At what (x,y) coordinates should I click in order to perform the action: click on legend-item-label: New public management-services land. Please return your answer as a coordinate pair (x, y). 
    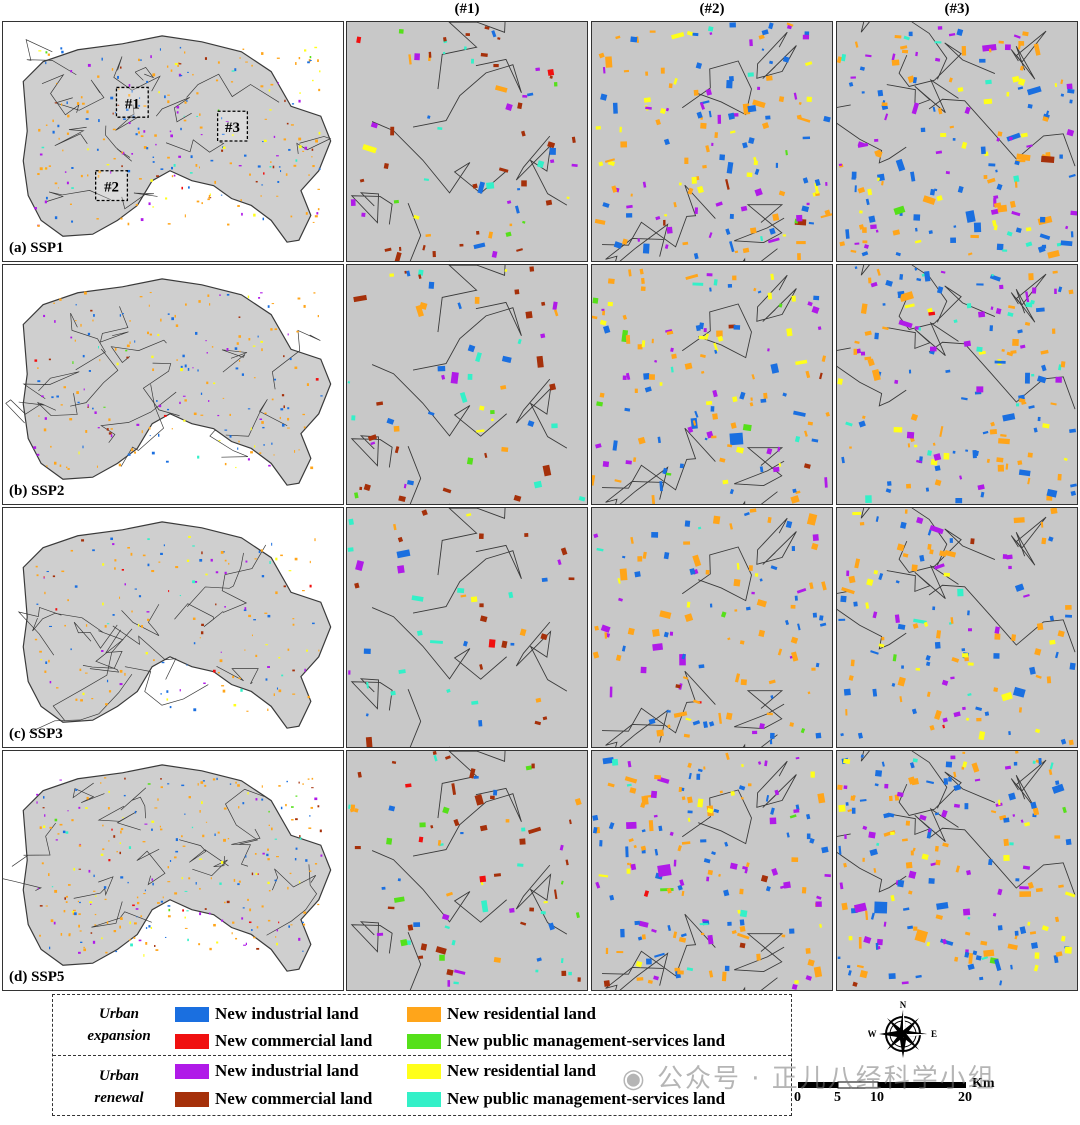
    Looking at the image, I should click on (586, 1098).